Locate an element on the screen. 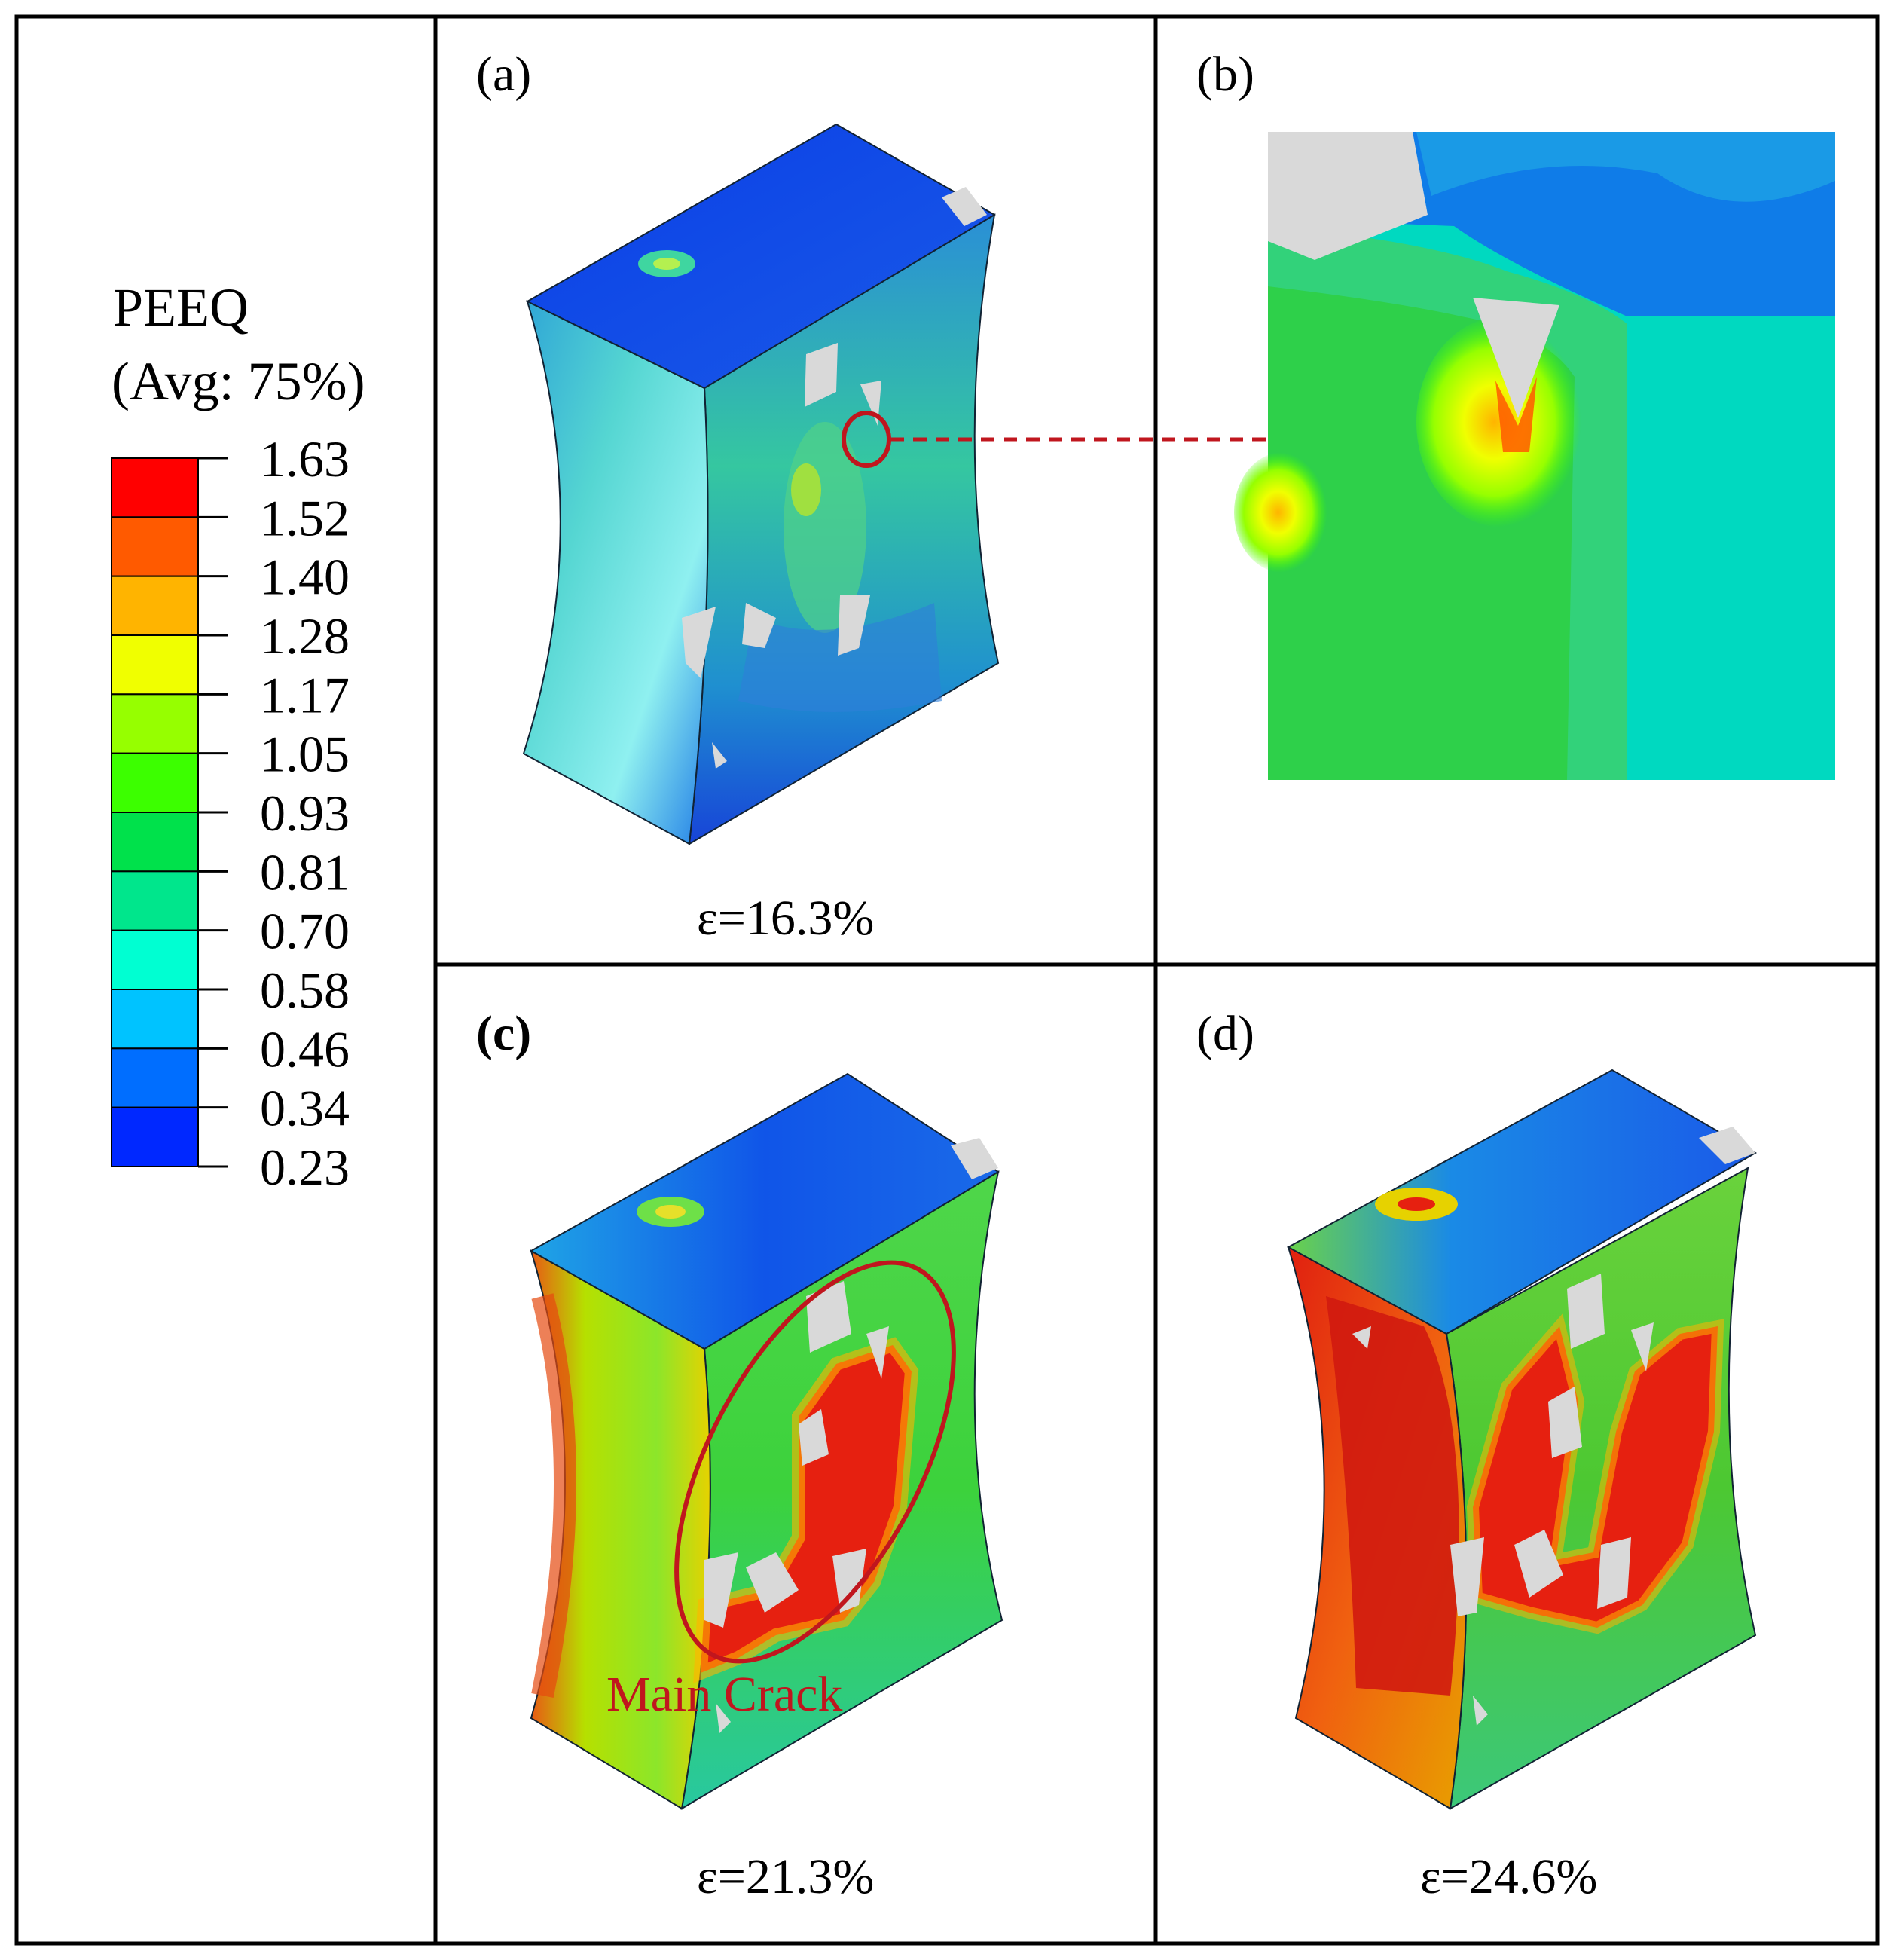 The height and width of the screenshot is (1960, 1894). panel-c-strain: ε=21.3% is located at coordinates (785, 1876).